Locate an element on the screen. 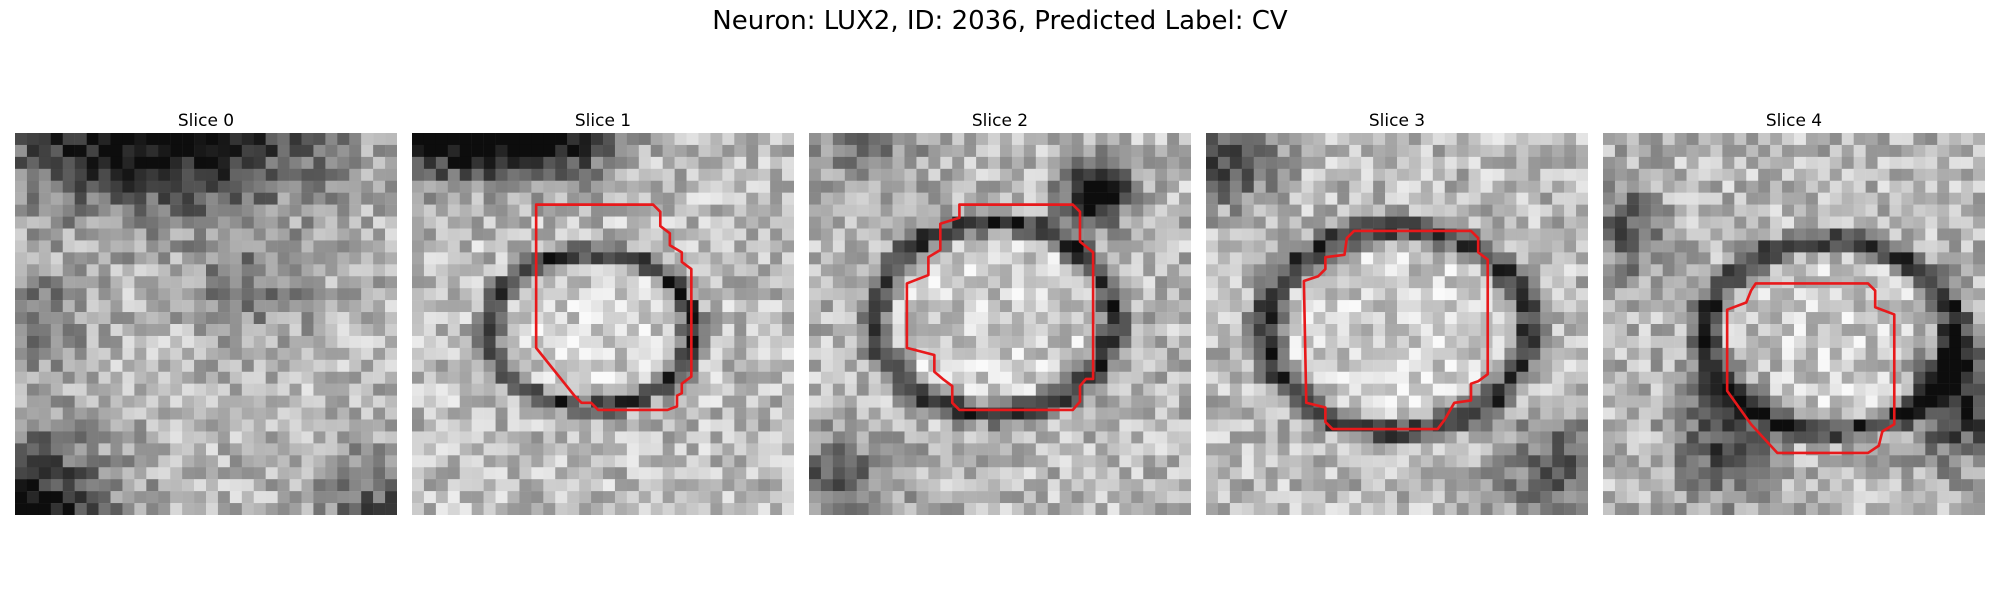 The image size is (2000, 600). slice-panel-4: Slice 4 is located at coordinates (1794, 312).